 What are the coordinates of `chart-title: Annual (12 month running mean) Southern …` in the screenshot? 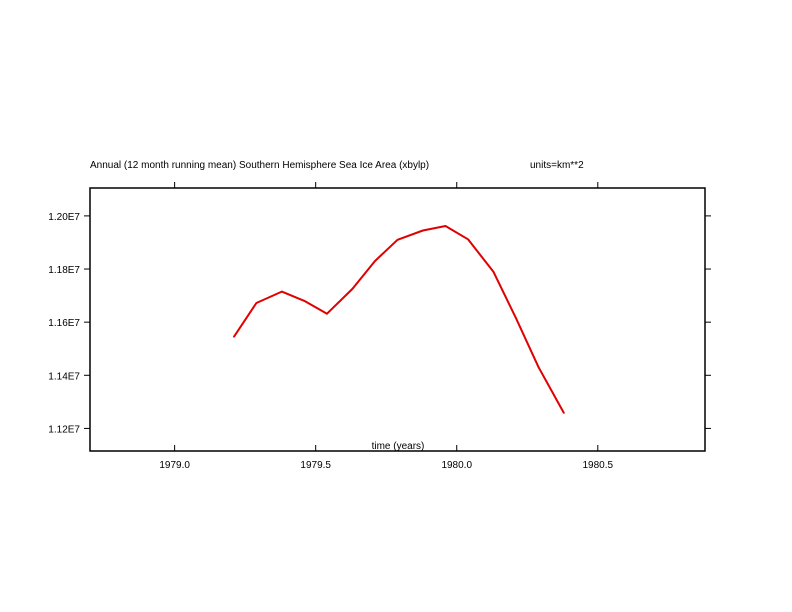 It's located at (259, 165).